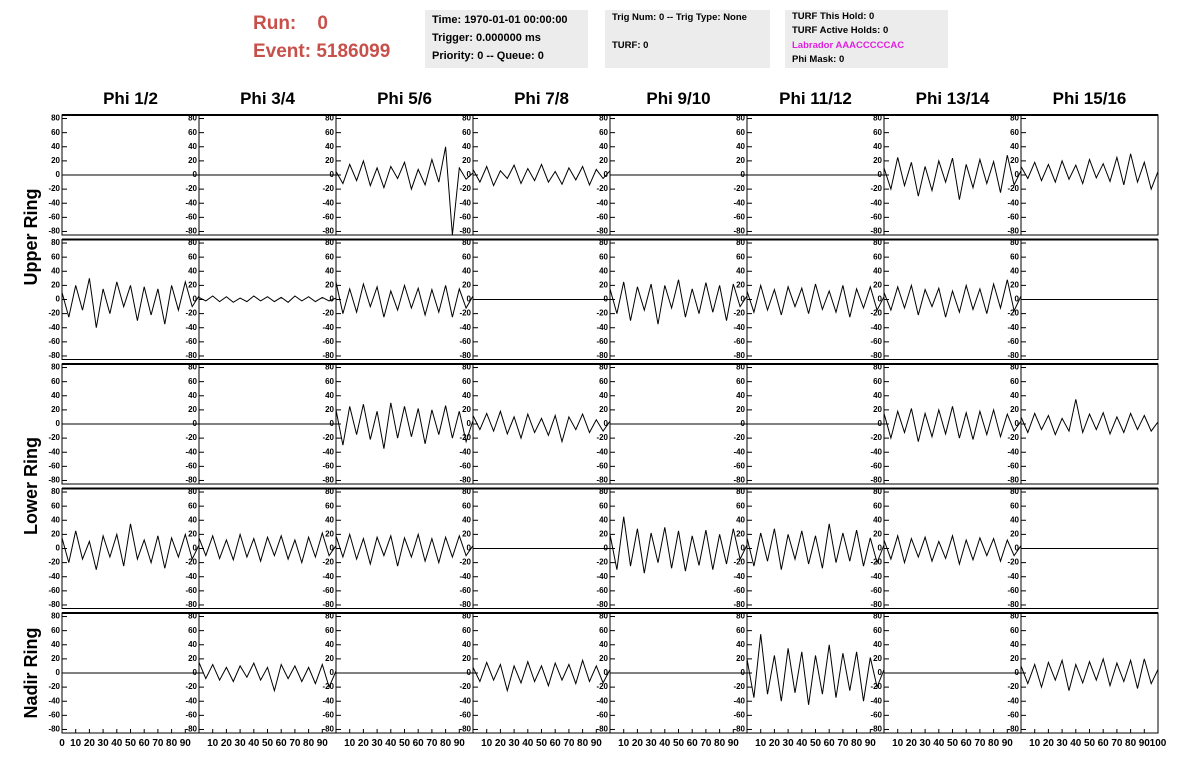 The height and width of the screenshot is (772, 1196). What do you see at coordinates (117, 743) in the screenshot?
I see `x-tick-label: 40` at bounding box center [117, 743].